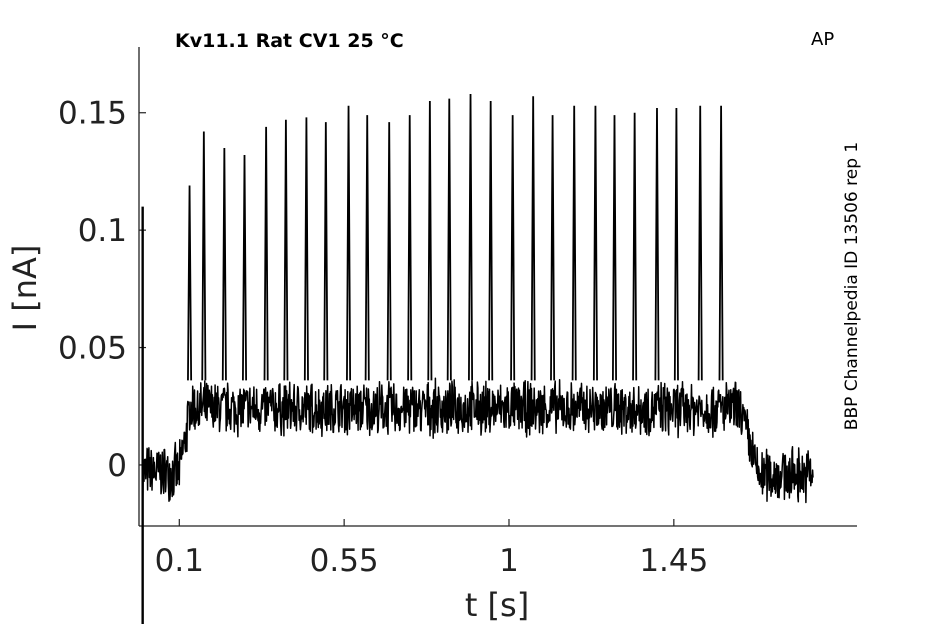 The width and height of the screenshot is (945, 624). Describe the element at coordinates (509, 561) in the screenshot. I see `x-tick-label: 1` at that location.